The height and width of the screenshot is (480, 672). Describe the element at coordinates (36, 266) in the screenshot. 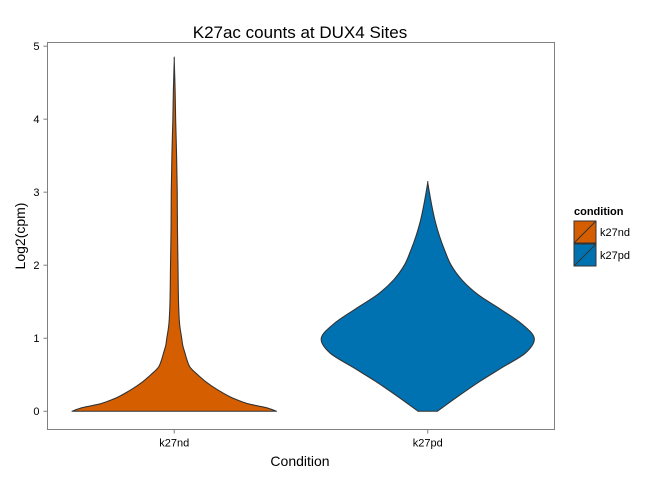

I see `y-tick-label: 2` at that location.